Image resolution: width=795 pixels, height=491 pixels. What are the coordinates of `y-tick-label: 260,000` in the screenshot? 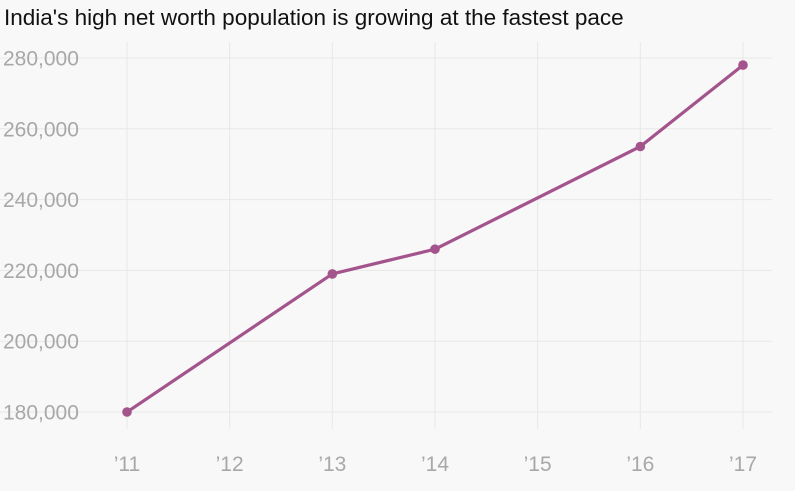 It's located at (41, 129).